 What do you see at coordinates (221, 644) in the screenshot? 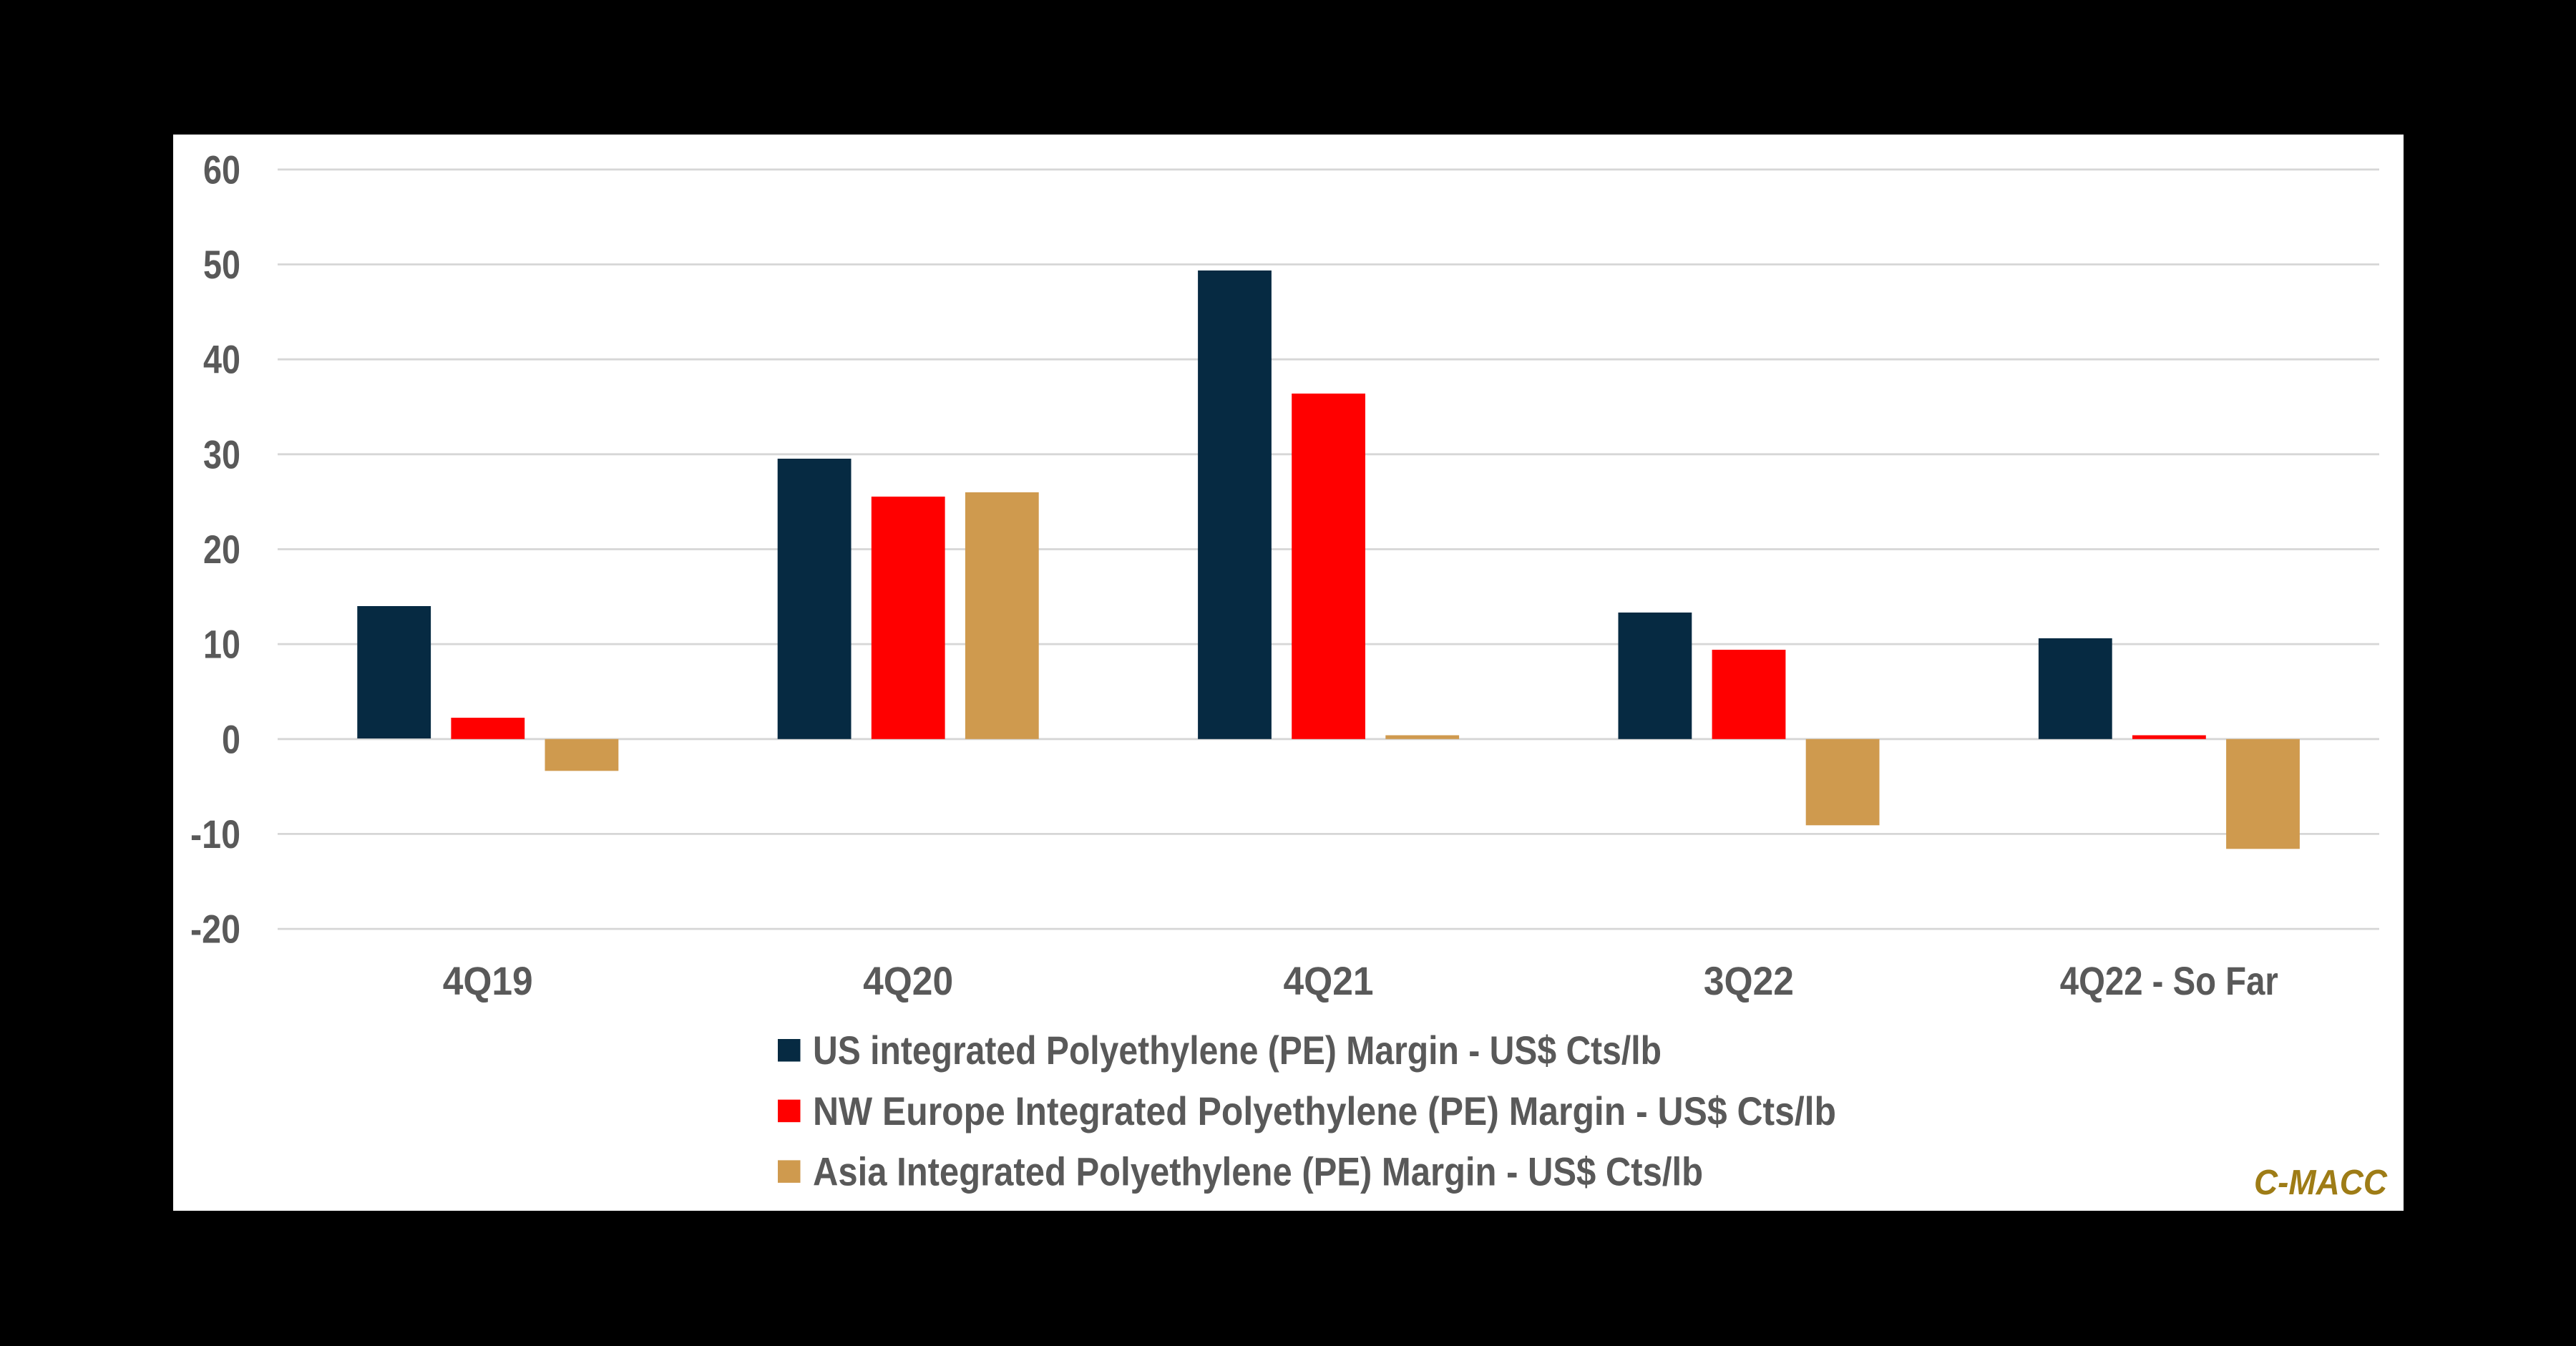
I see `svg-text: 10` at bounding box center [221, 644].